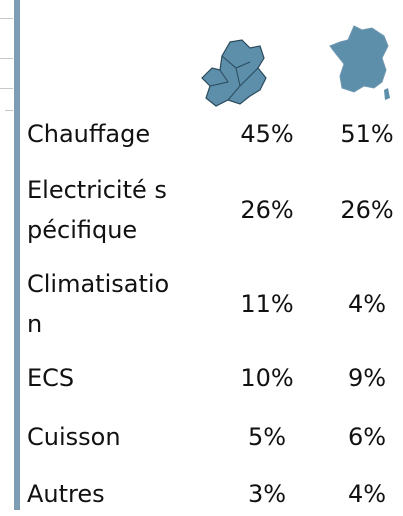  What do you see at coordinates (367, 437) in the screenshot?
I see `cell-value: 6%` at bounding box center [367, 437].